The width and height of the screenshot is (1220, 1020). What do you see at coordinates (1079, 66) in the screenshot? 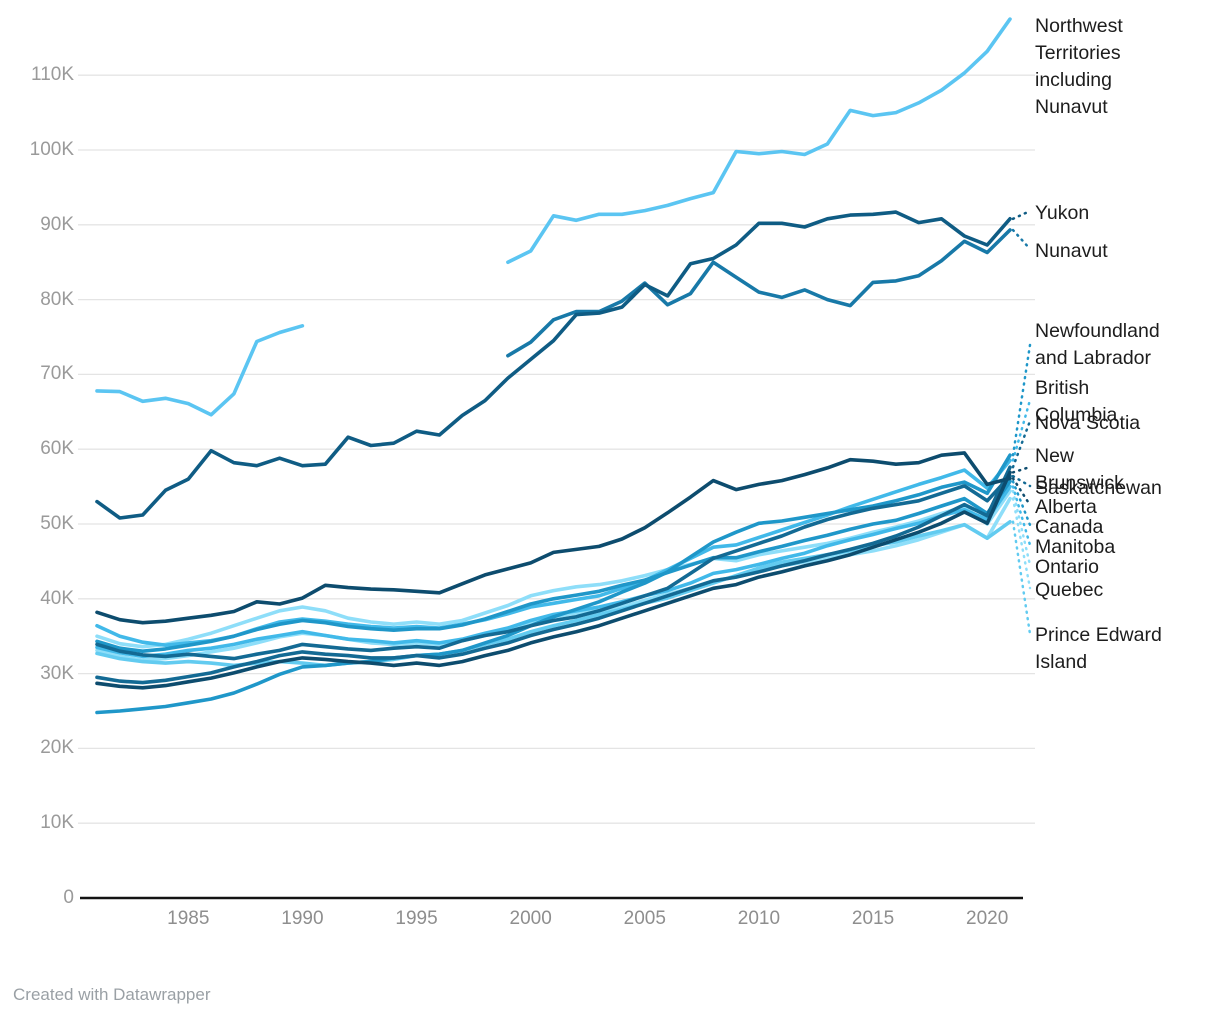
I see `series-label-northwest-territories: Northwest Territories including Nunavut` at bounding box center [1079, 66].